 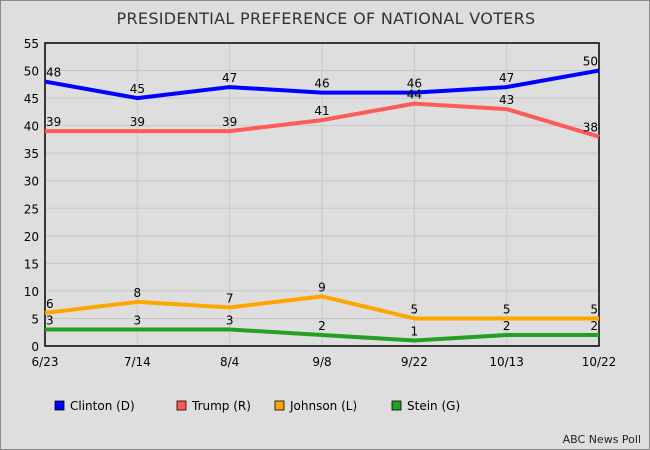 What do you see at coordinates (321, 307) in the screenshot?
I see `series-line-johnson` at bounding box center [321, 307].